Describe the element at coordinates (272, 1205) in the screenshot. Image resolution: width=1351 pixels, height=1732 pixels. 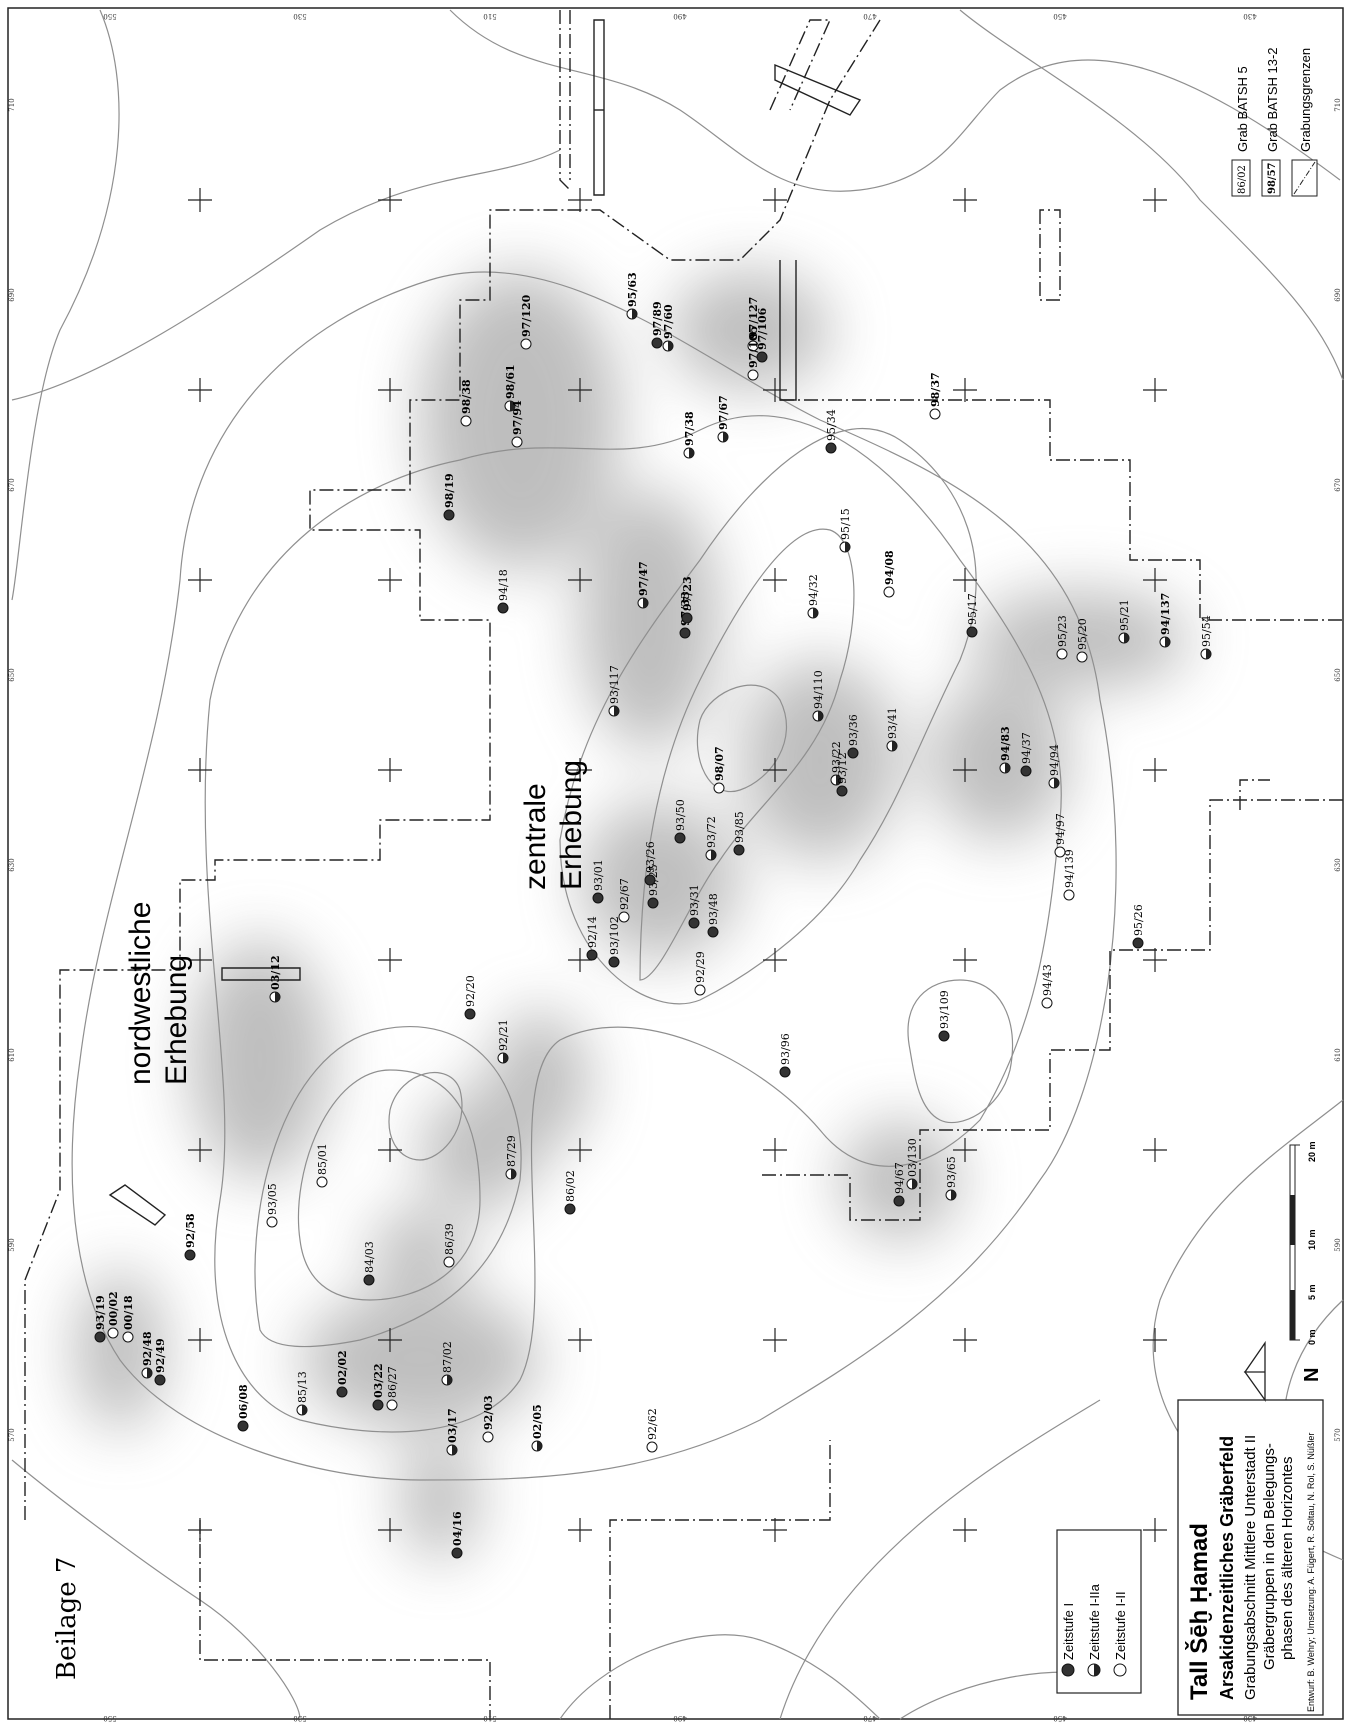
I see `grave-marker: 93/05` at that location.